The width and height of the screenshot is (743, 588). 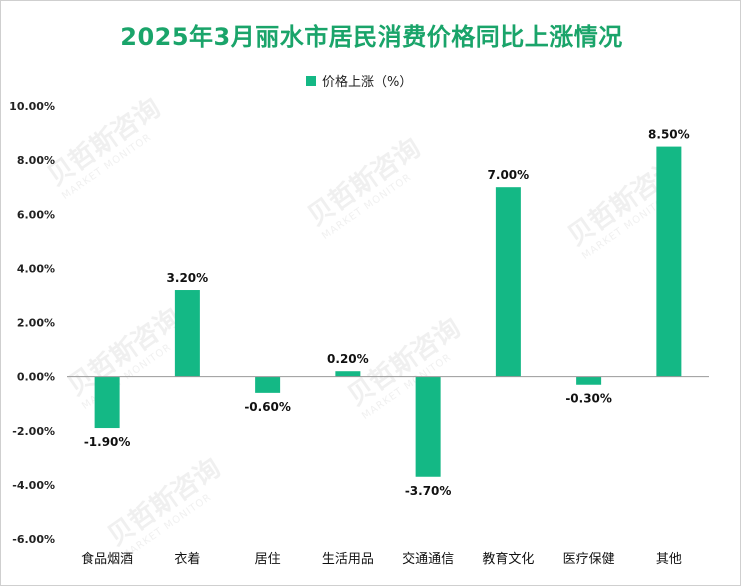 What do you see at coordinates (36, 160) in the screenshot?
I see `y-tick-label: 8.00%` at bounding box center [36, 160].